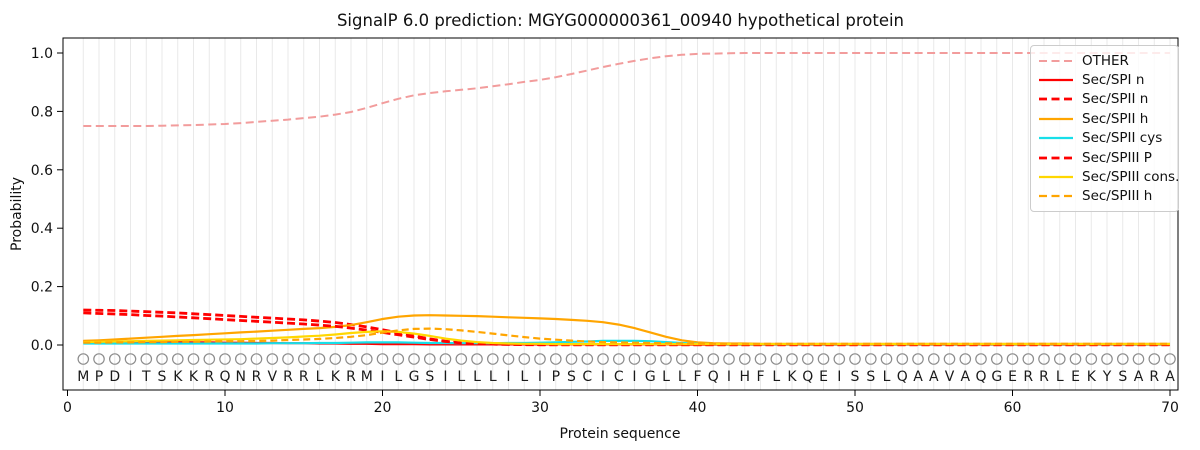 This screenshot has width=1200, height=450. Describe the element at coordinates (83, 377) in the screenshot. I see `residue-letter: M` at that location.